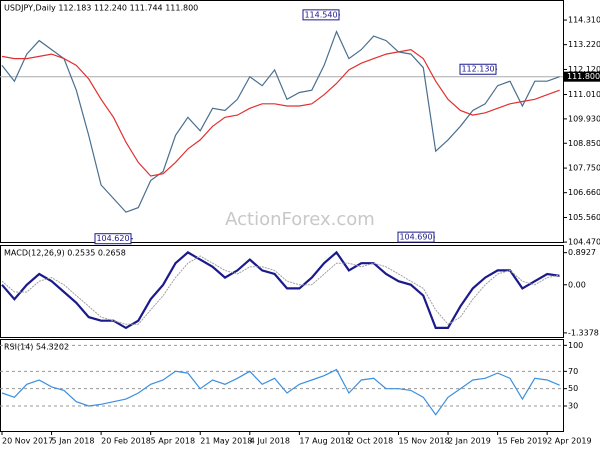  I want to click on x-tick-label: 2 Oct 2018, so click(371, 441).